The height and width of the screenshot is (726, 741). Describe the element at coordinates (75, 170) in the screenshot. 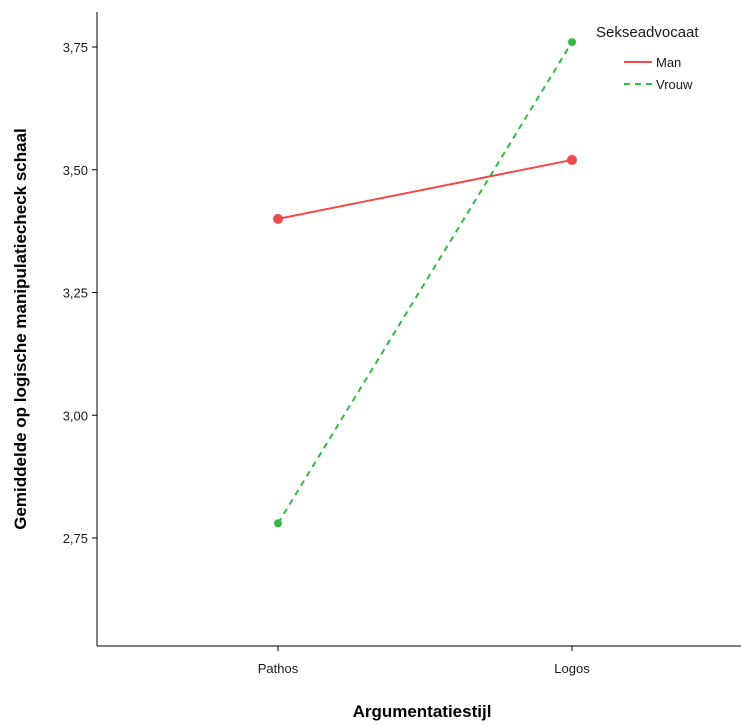

I see `y-tick-label: 3,50` at that location.